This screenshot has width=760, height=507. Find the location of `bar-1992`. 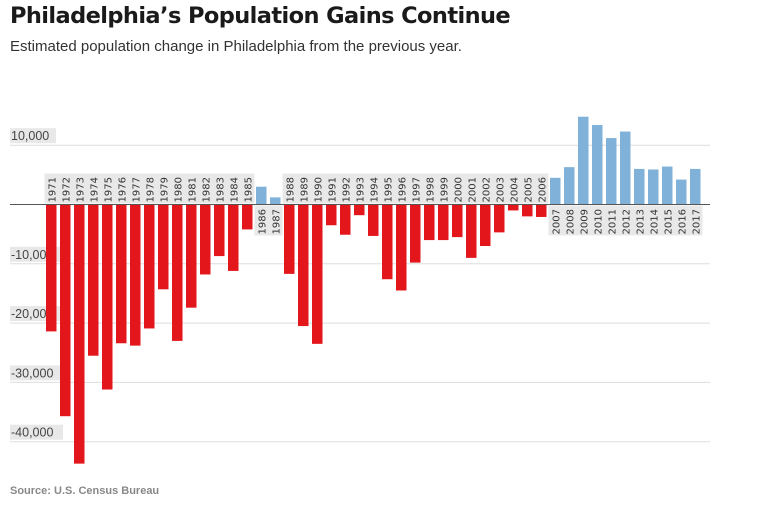

bar-1992 is located at coordinates (345, 219).